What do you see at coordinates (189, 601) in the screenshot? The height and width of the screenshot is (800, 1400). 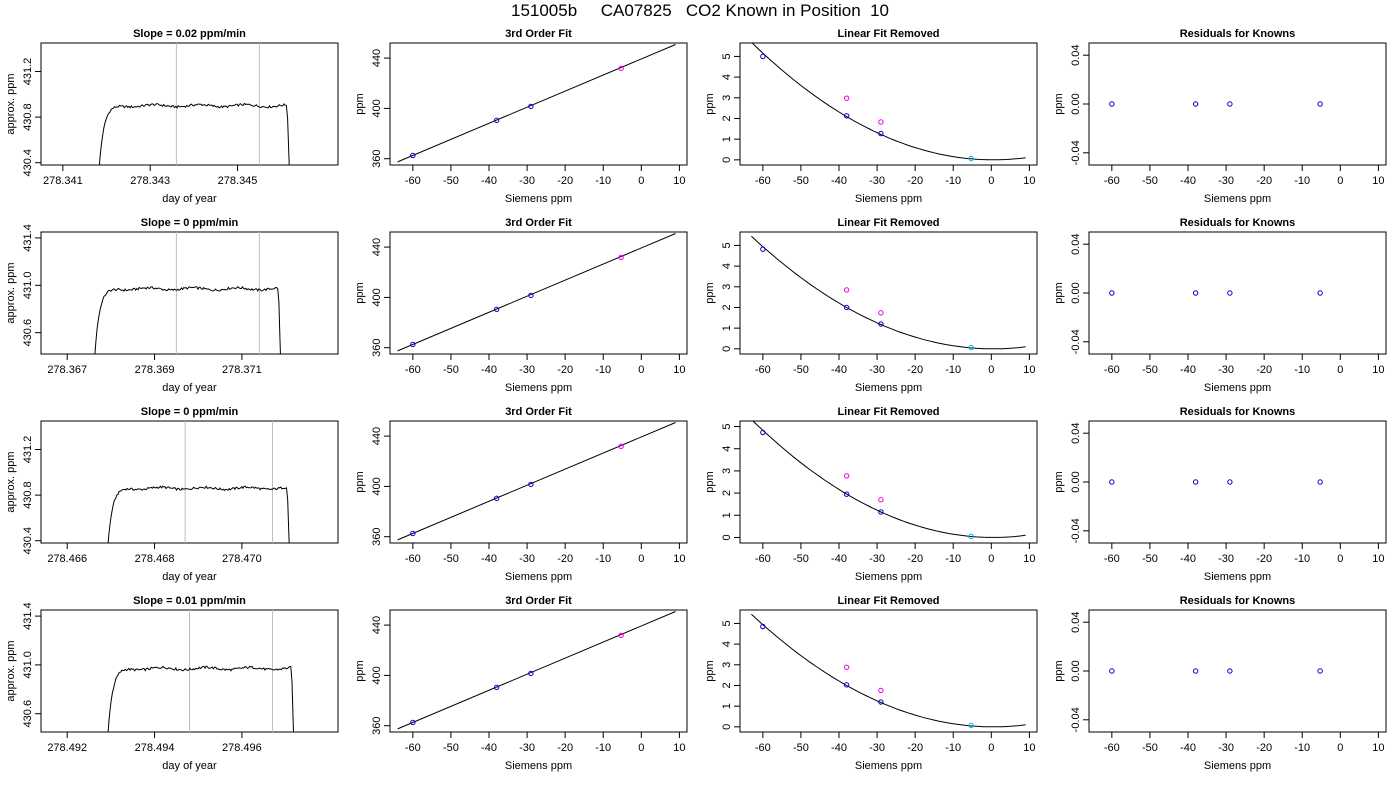 I see `panel-title: Slope = 0.01 ppm/min` at bounding box center [189, 601].